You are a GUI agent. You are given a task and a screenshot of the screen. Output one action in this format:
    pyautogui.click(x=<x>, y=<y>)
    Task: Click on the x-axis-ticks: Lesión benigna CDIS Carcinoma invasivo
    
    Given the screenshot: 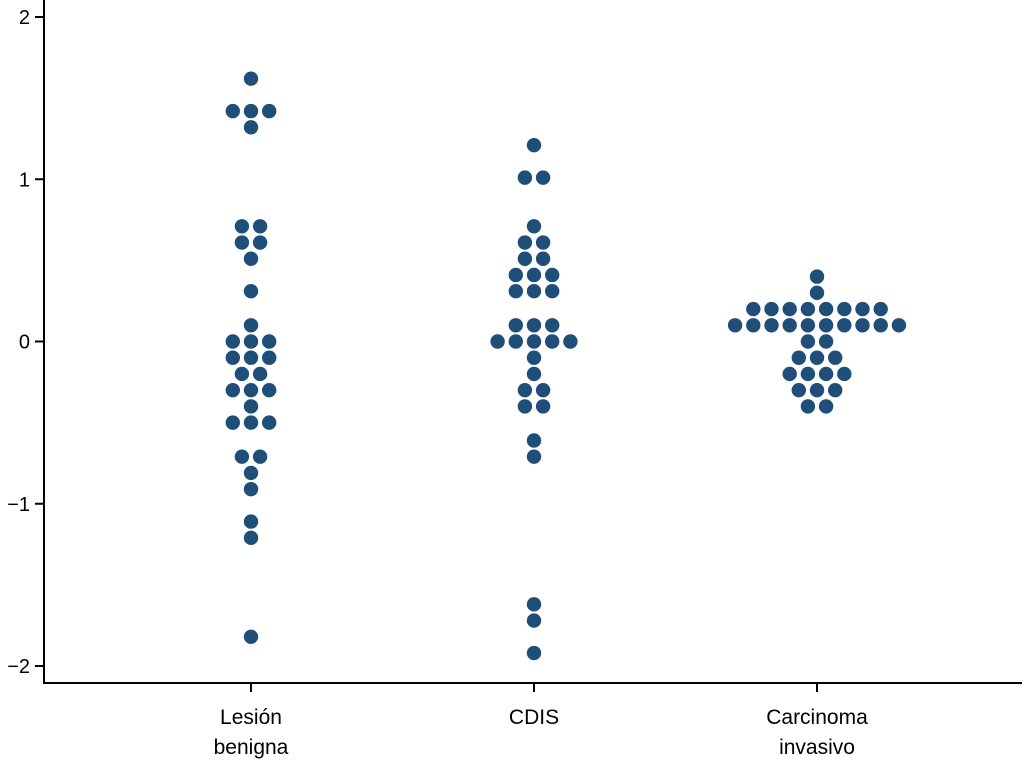 What is the action you would take?
    pyautogui.click(x=541, y=721)
    